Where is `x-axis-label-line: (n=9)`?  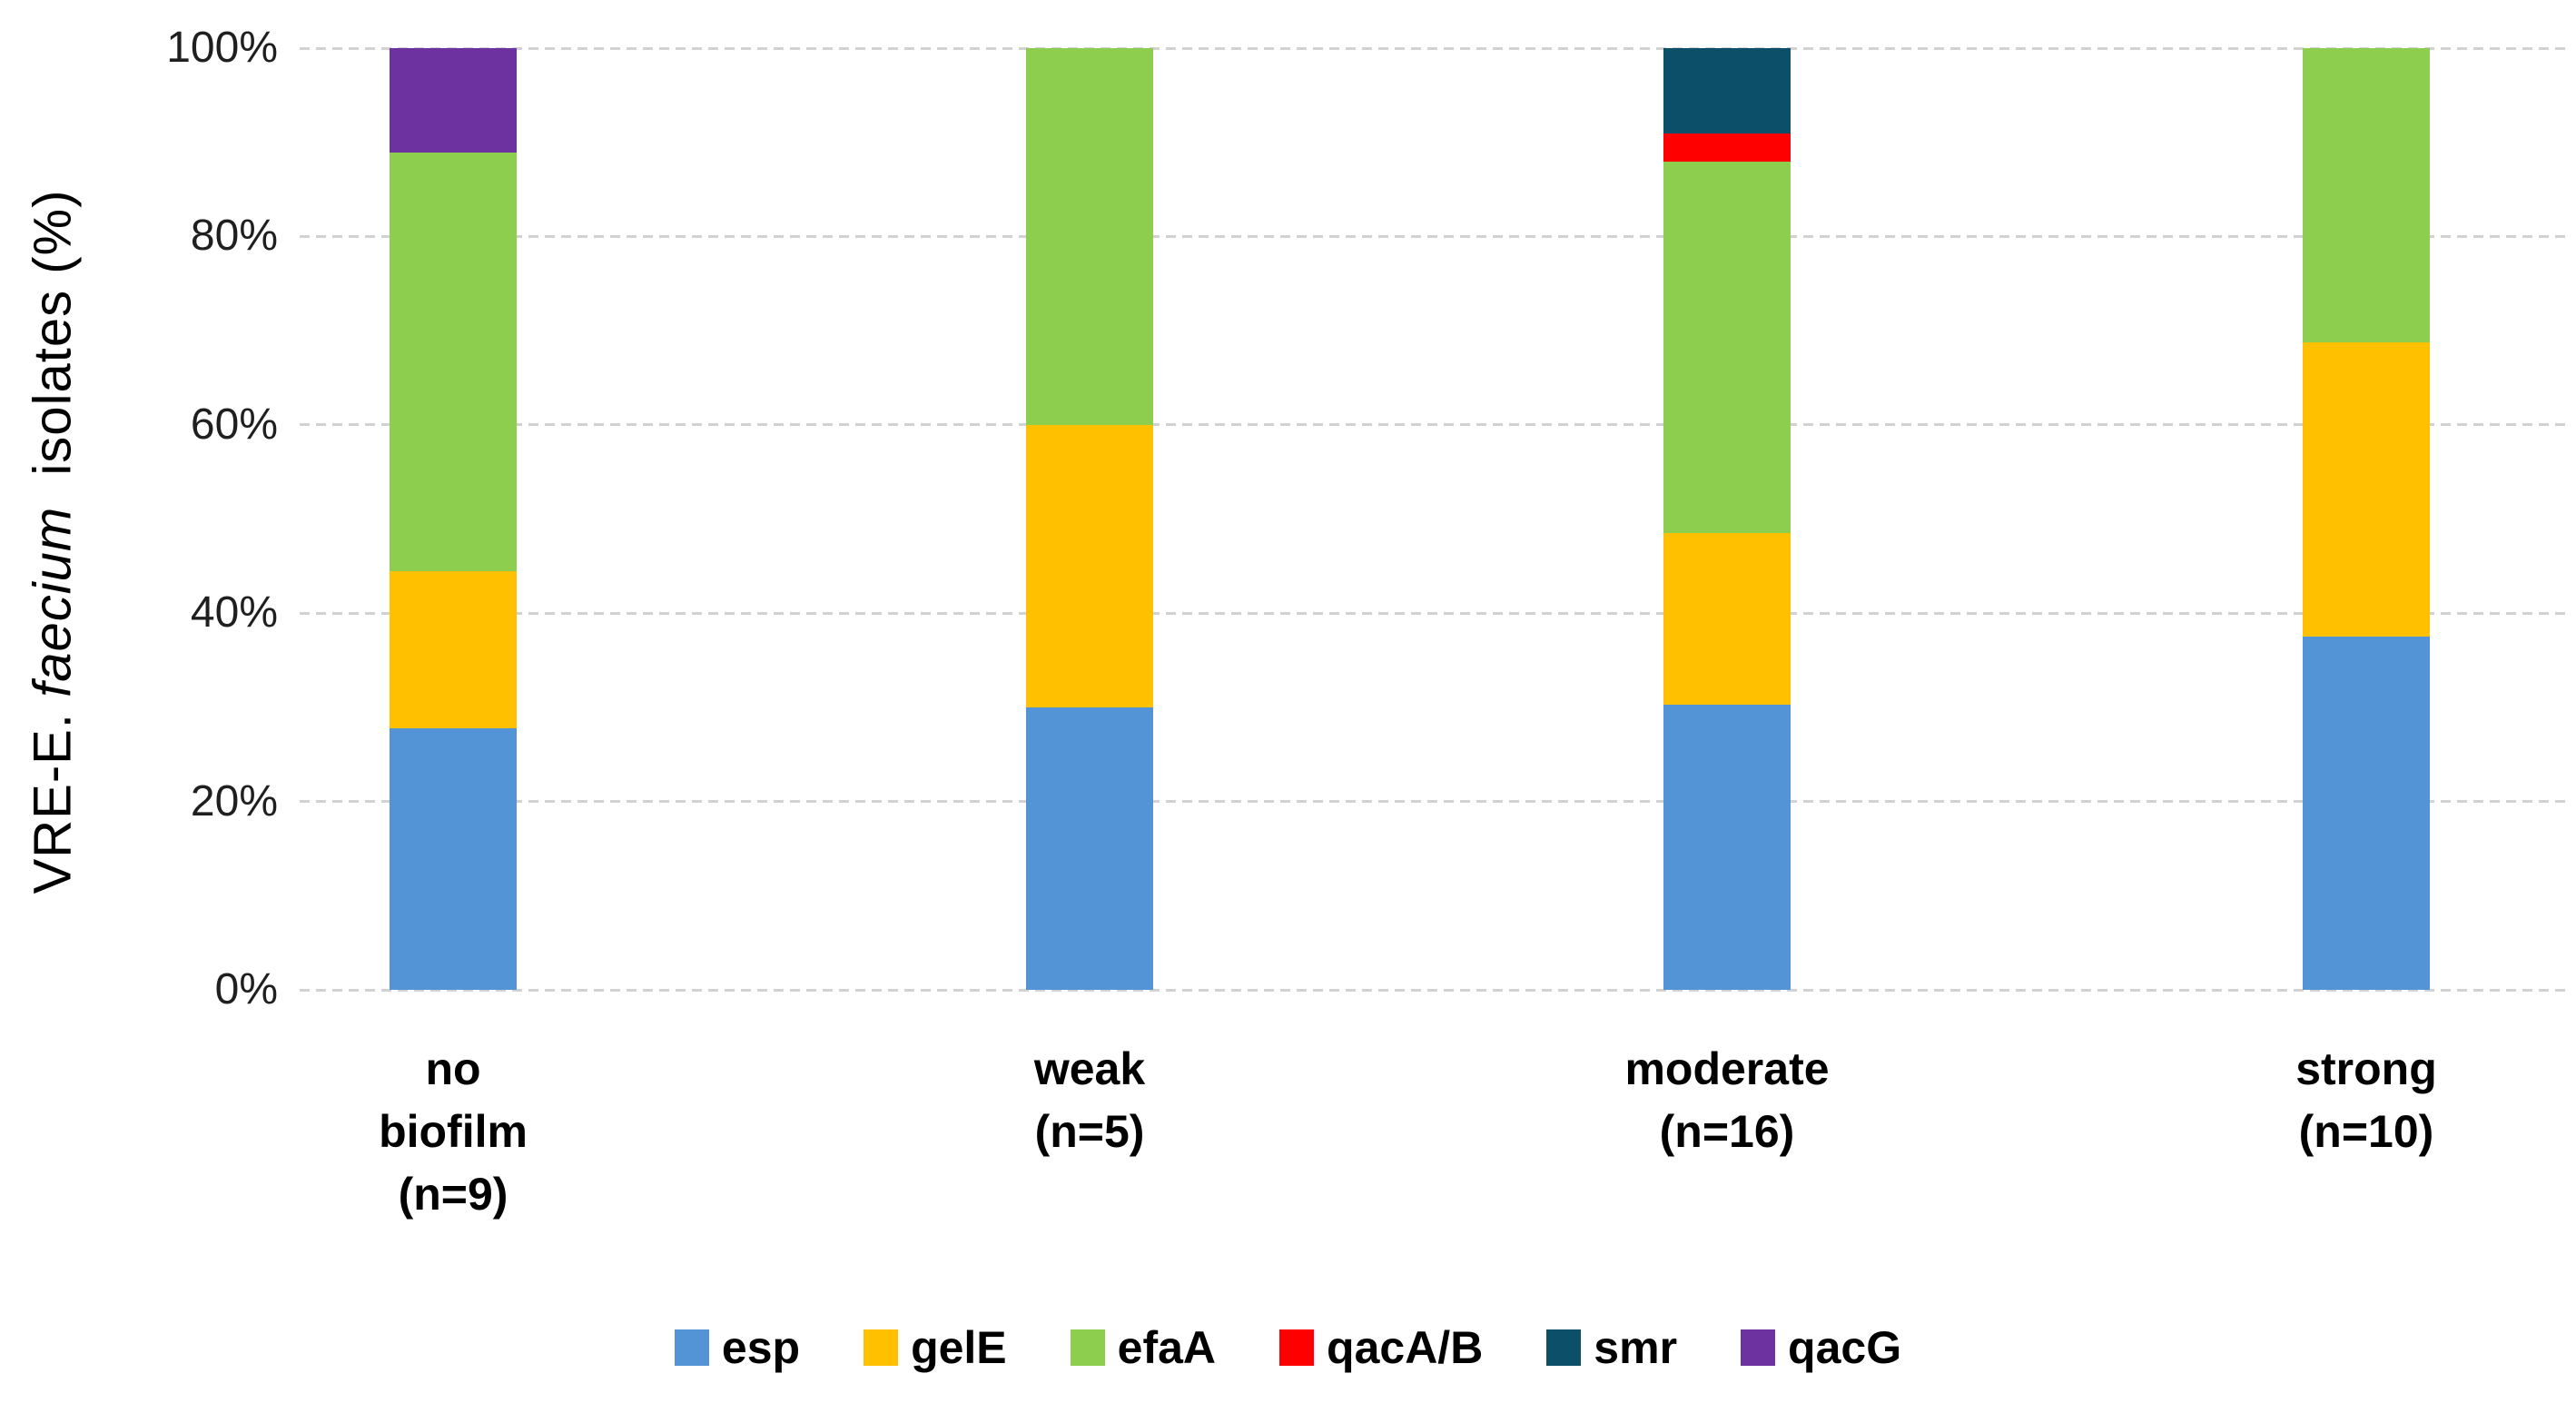 x-axis-label-line: (n=9) is located at coordinates (453, 1194).